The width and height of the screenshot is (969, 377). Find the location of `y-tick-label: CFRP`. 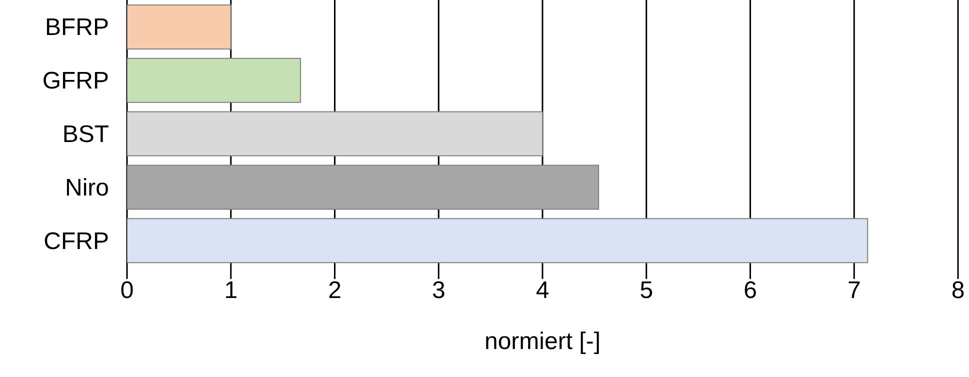

y-tick-label: CFRP is located at coordinates (76, 241).